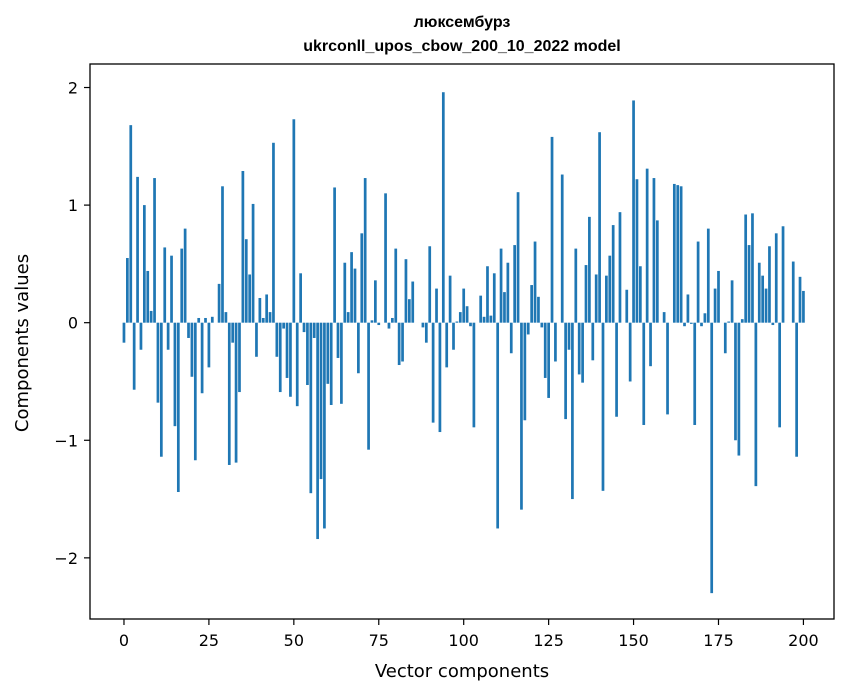 Image resolution: width=847 pixels, height=696 pixels. I want to click on chart-title-line1: люксембурз, so click(462, 22).